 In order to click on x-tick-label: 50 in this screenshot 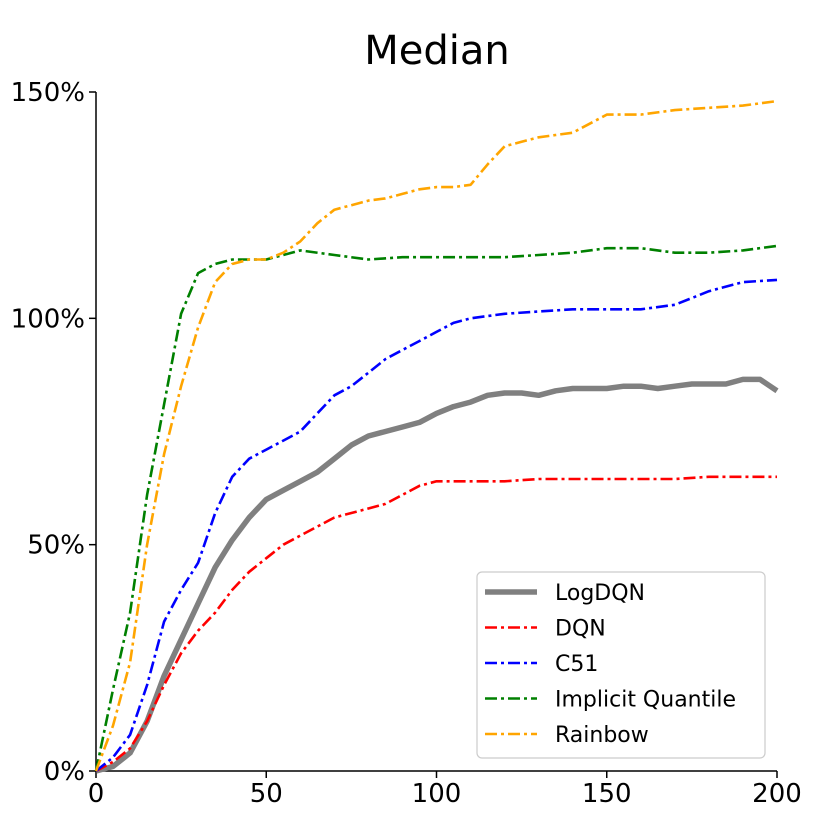, I will do `click(266, 794)`.